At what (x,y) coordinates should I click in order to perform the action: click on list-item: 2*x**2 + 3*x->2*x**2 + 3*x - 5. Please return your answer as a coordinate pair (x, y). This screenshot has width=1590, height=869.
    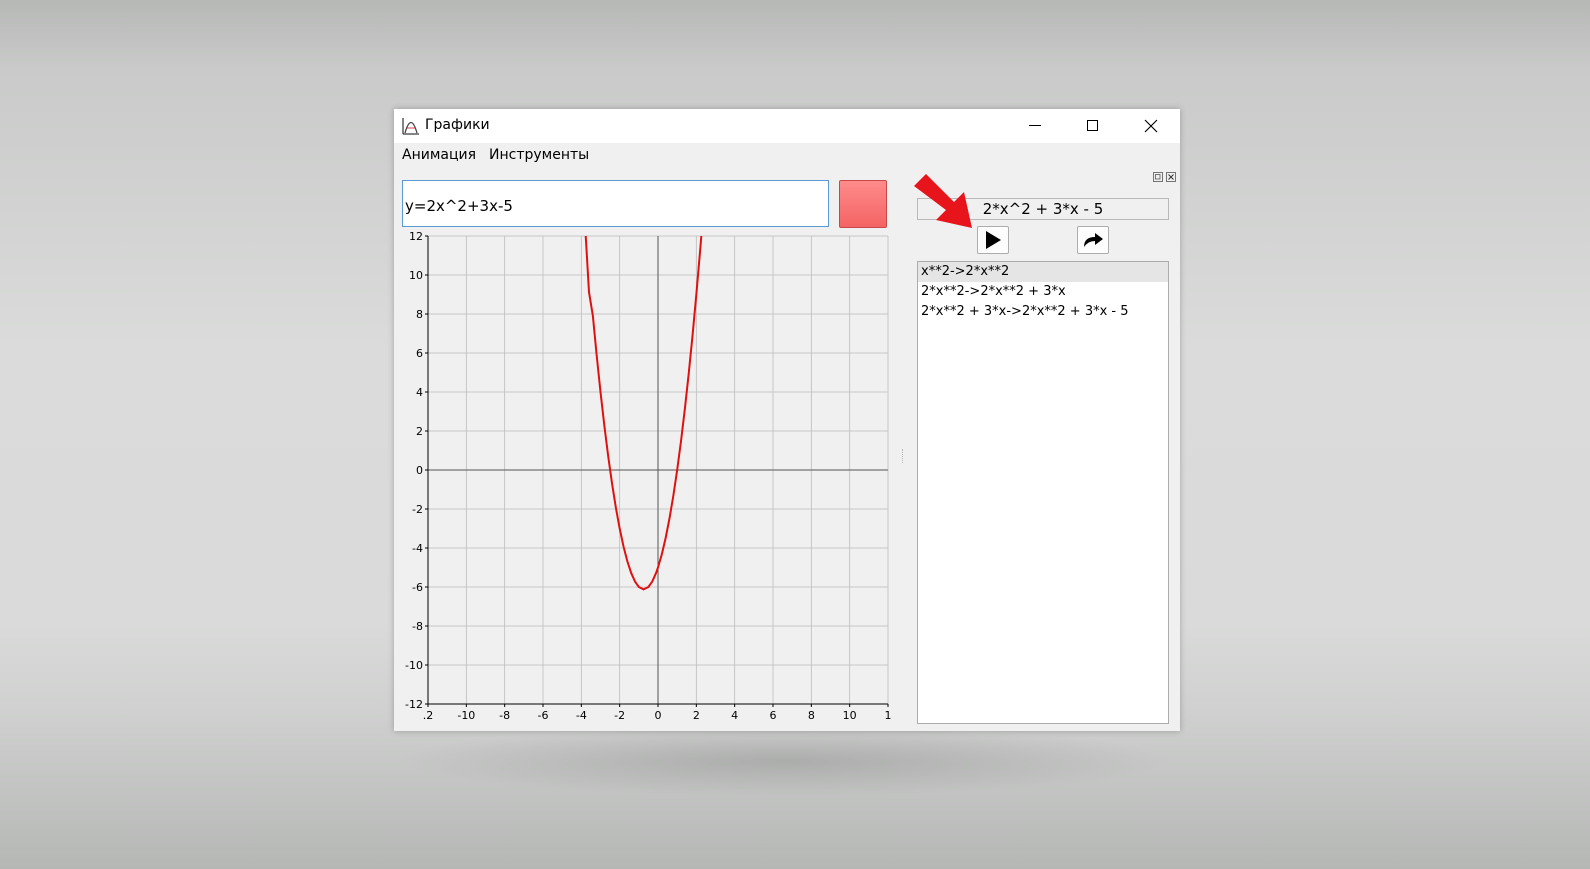
    Looking at the image, I should click on (1025, 311).